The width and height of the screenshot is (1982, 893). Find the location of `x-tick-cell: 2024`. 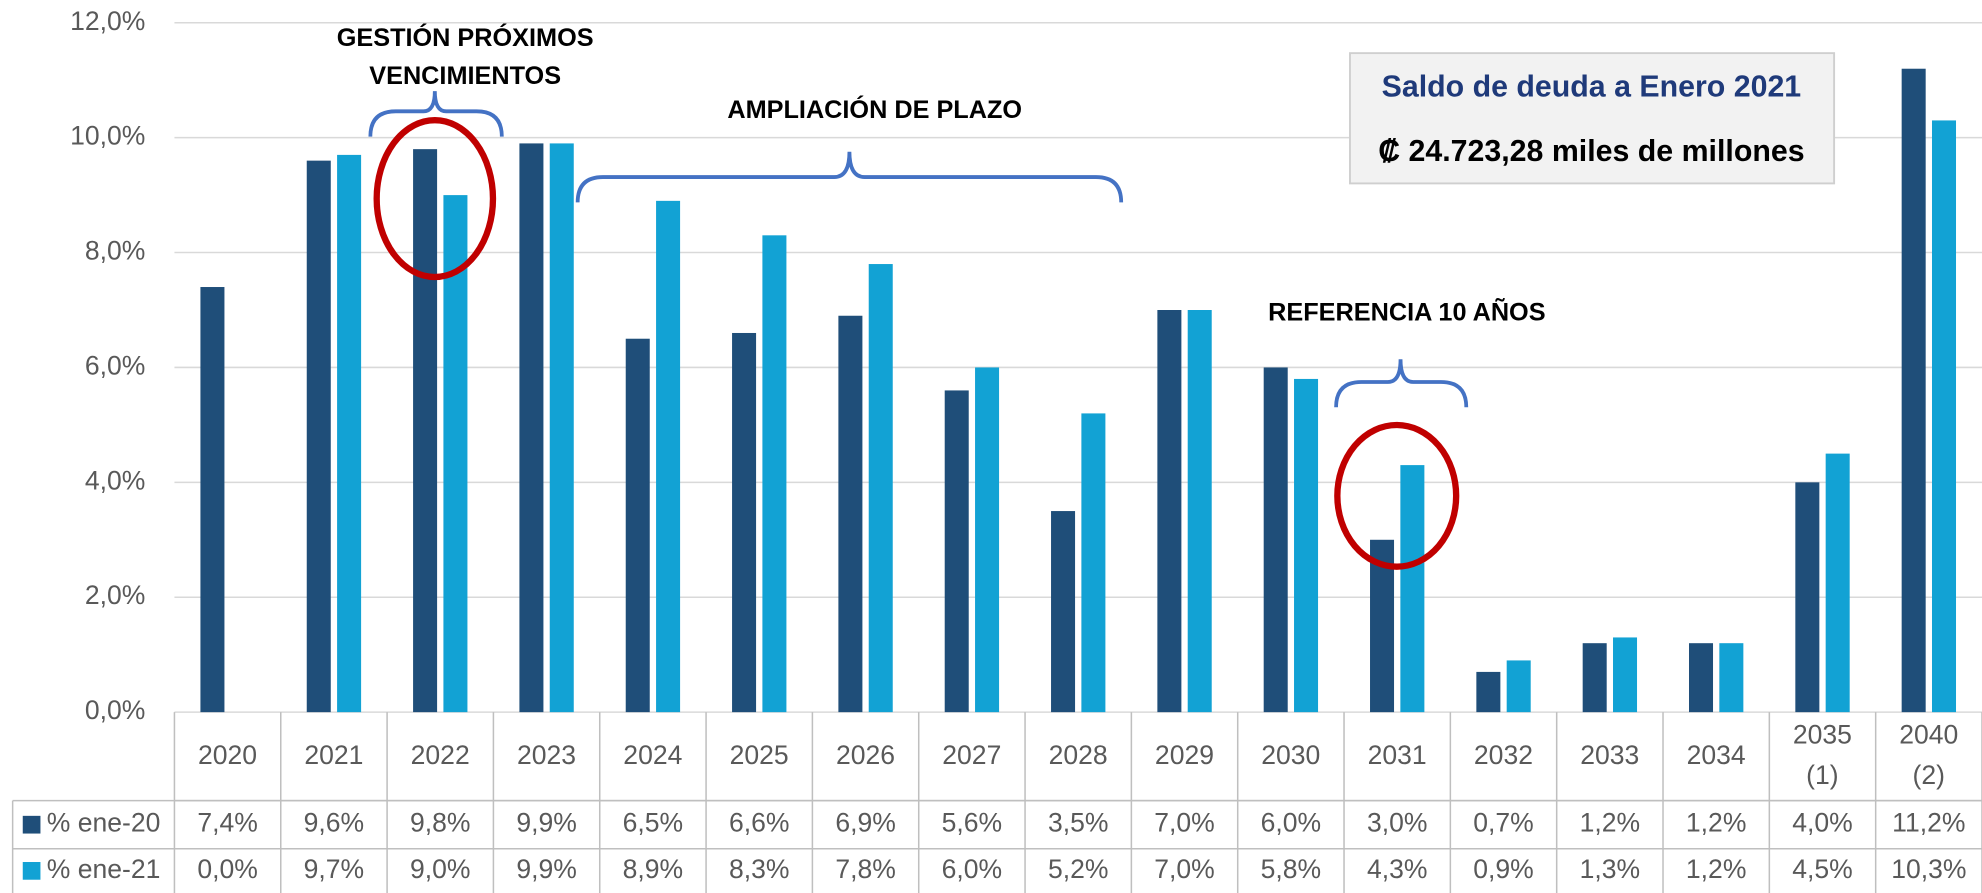

x-tick-cell: 2024 is located at coordinates (653, 756).